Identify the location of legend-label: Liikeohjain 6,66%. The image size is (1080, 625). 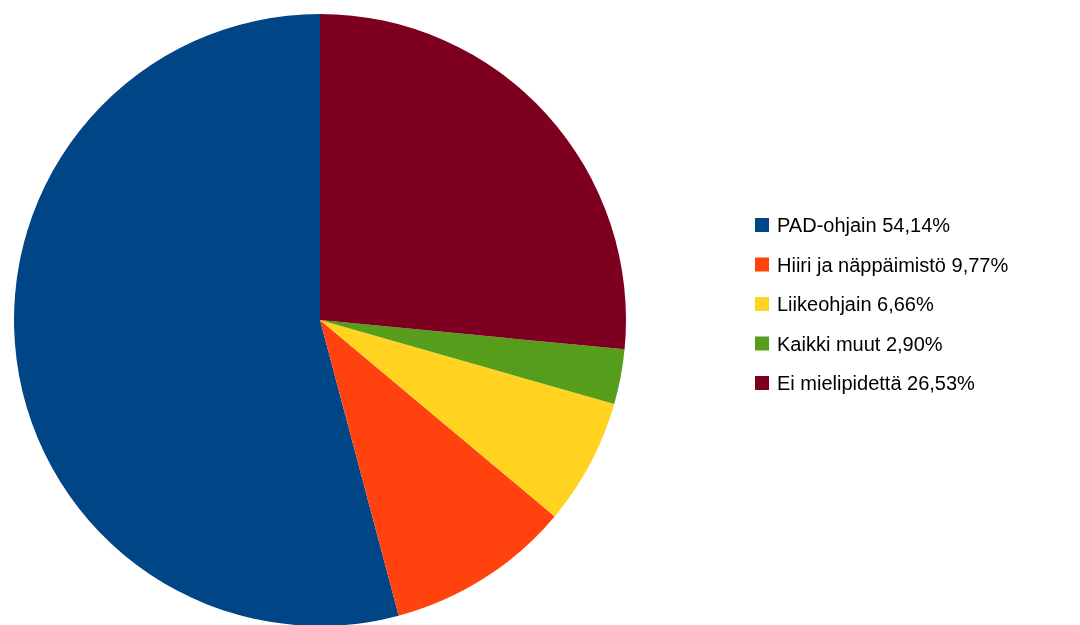
(855, 304).